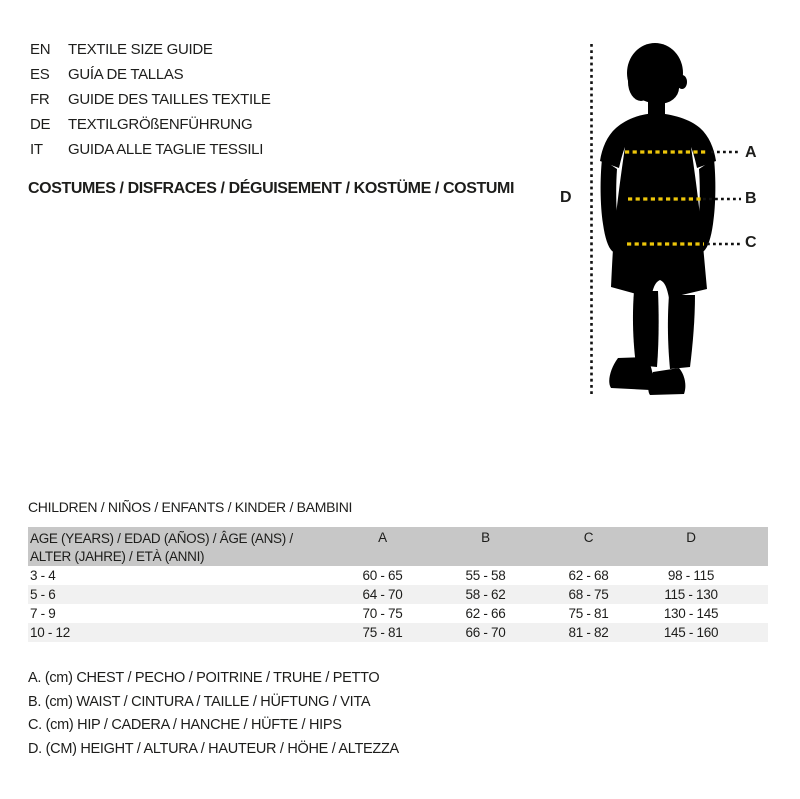 The height and width of the screenshot is (799, 800). What do you see at coordinates (665, 220) in the screenshot?
I see `measurement-lines-overlay` at bounding box center [665, 220].